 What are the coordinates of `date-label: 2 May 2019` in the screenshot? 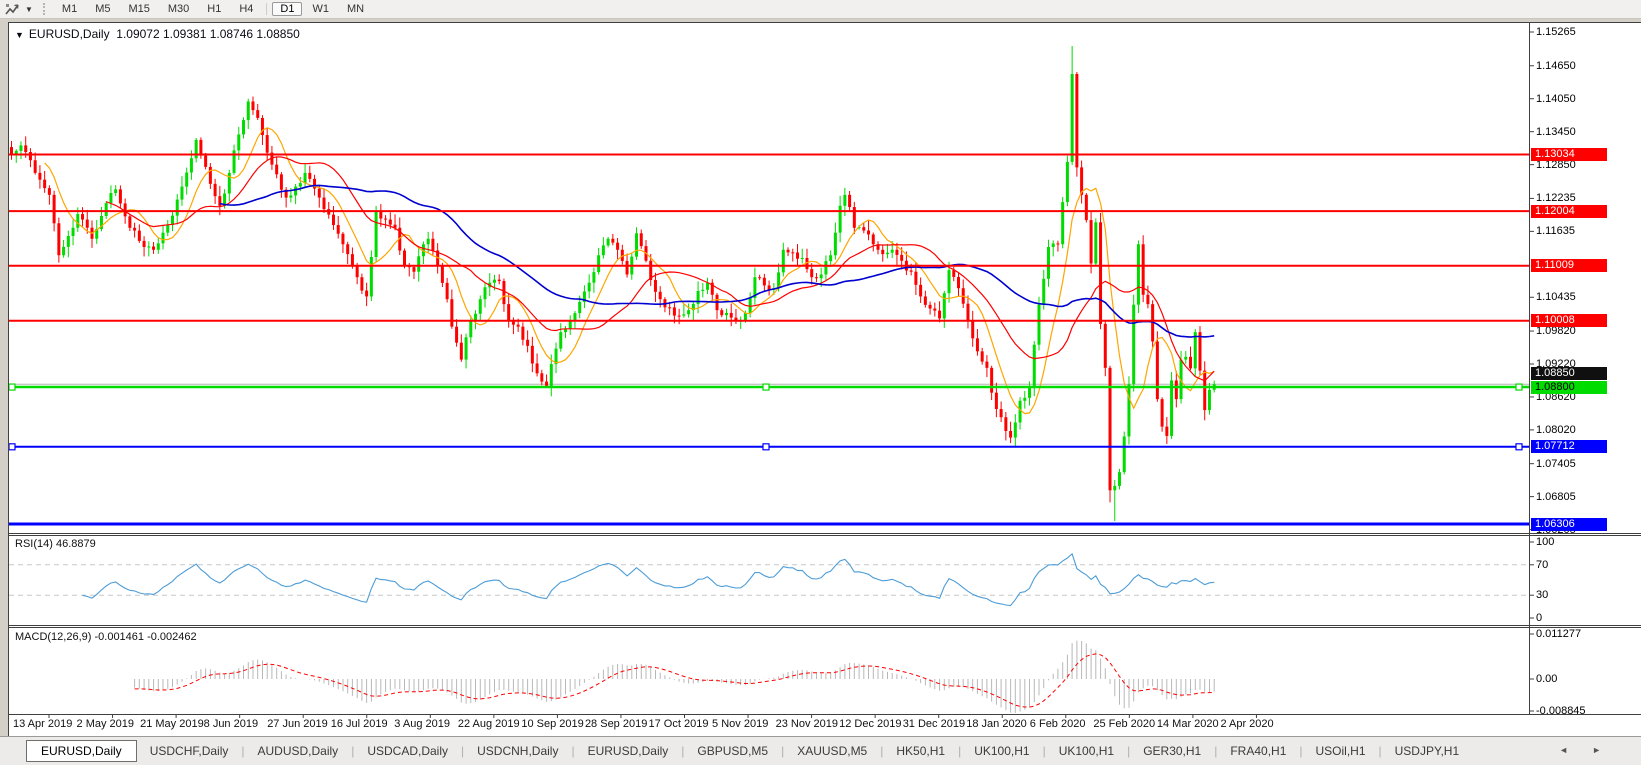 It's located at (105, 724).